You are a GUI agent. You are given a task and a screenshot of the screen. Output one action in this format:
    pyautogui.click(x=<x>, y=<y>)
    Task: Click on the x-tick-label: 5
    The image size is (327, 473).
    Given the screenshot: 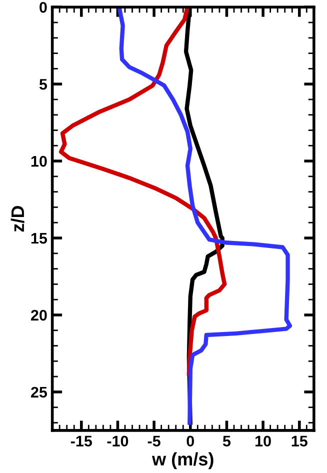 What is the action you would take?
    pyautogui.click(x=226, y=441)
    